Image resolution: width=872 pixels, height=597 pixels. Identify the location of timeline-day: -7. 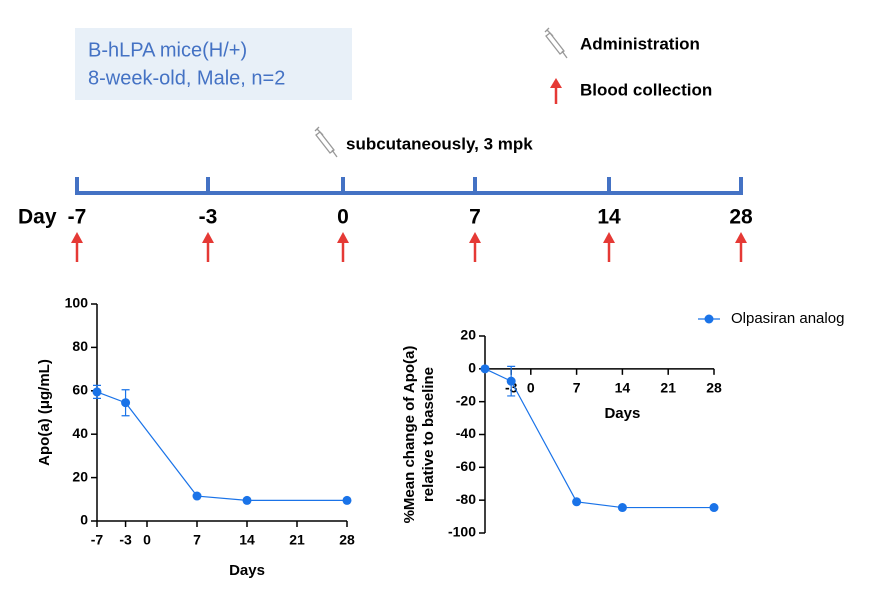
(77, 217).